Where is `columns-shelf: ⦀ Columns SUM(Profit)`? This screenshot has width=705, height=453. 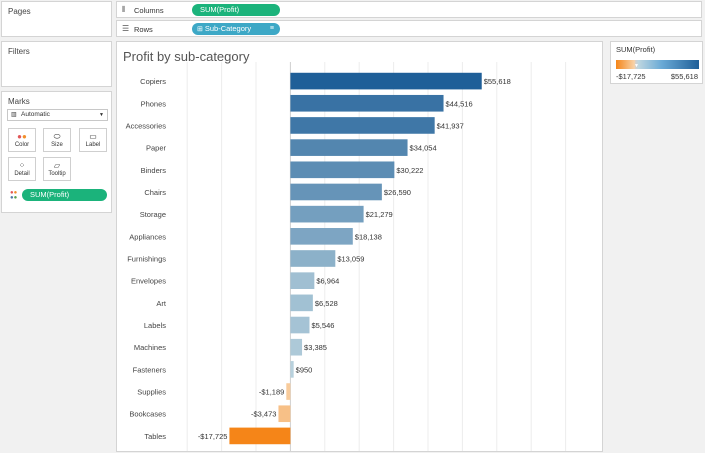 columns-shelf: ⦀ Columns SUM(Profit) is located at coordinates (409, 9).